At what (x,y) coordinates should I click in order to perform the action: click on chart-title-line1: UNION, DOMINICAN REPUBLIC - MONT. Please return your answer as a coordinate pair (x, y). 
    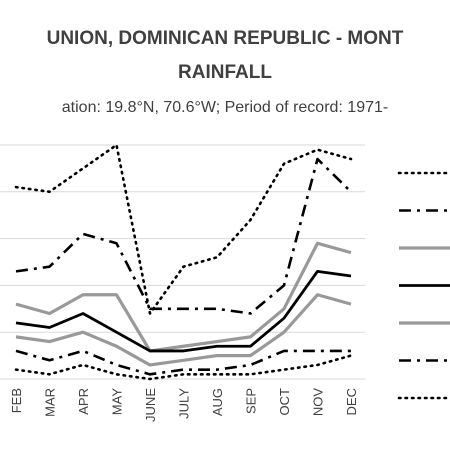
    Looking at the image, I should click on (225, 38).